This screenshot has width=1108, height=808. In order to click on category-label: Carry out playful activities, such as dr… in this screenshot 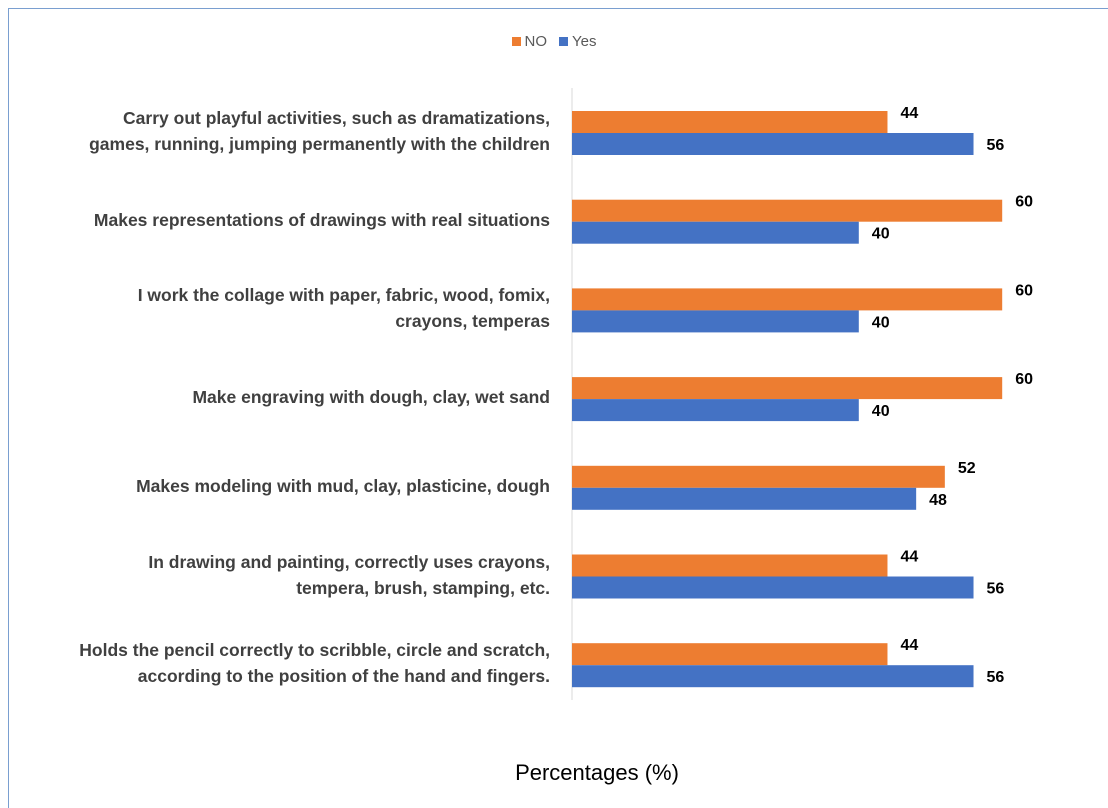, I will do `click(275, 131)`.